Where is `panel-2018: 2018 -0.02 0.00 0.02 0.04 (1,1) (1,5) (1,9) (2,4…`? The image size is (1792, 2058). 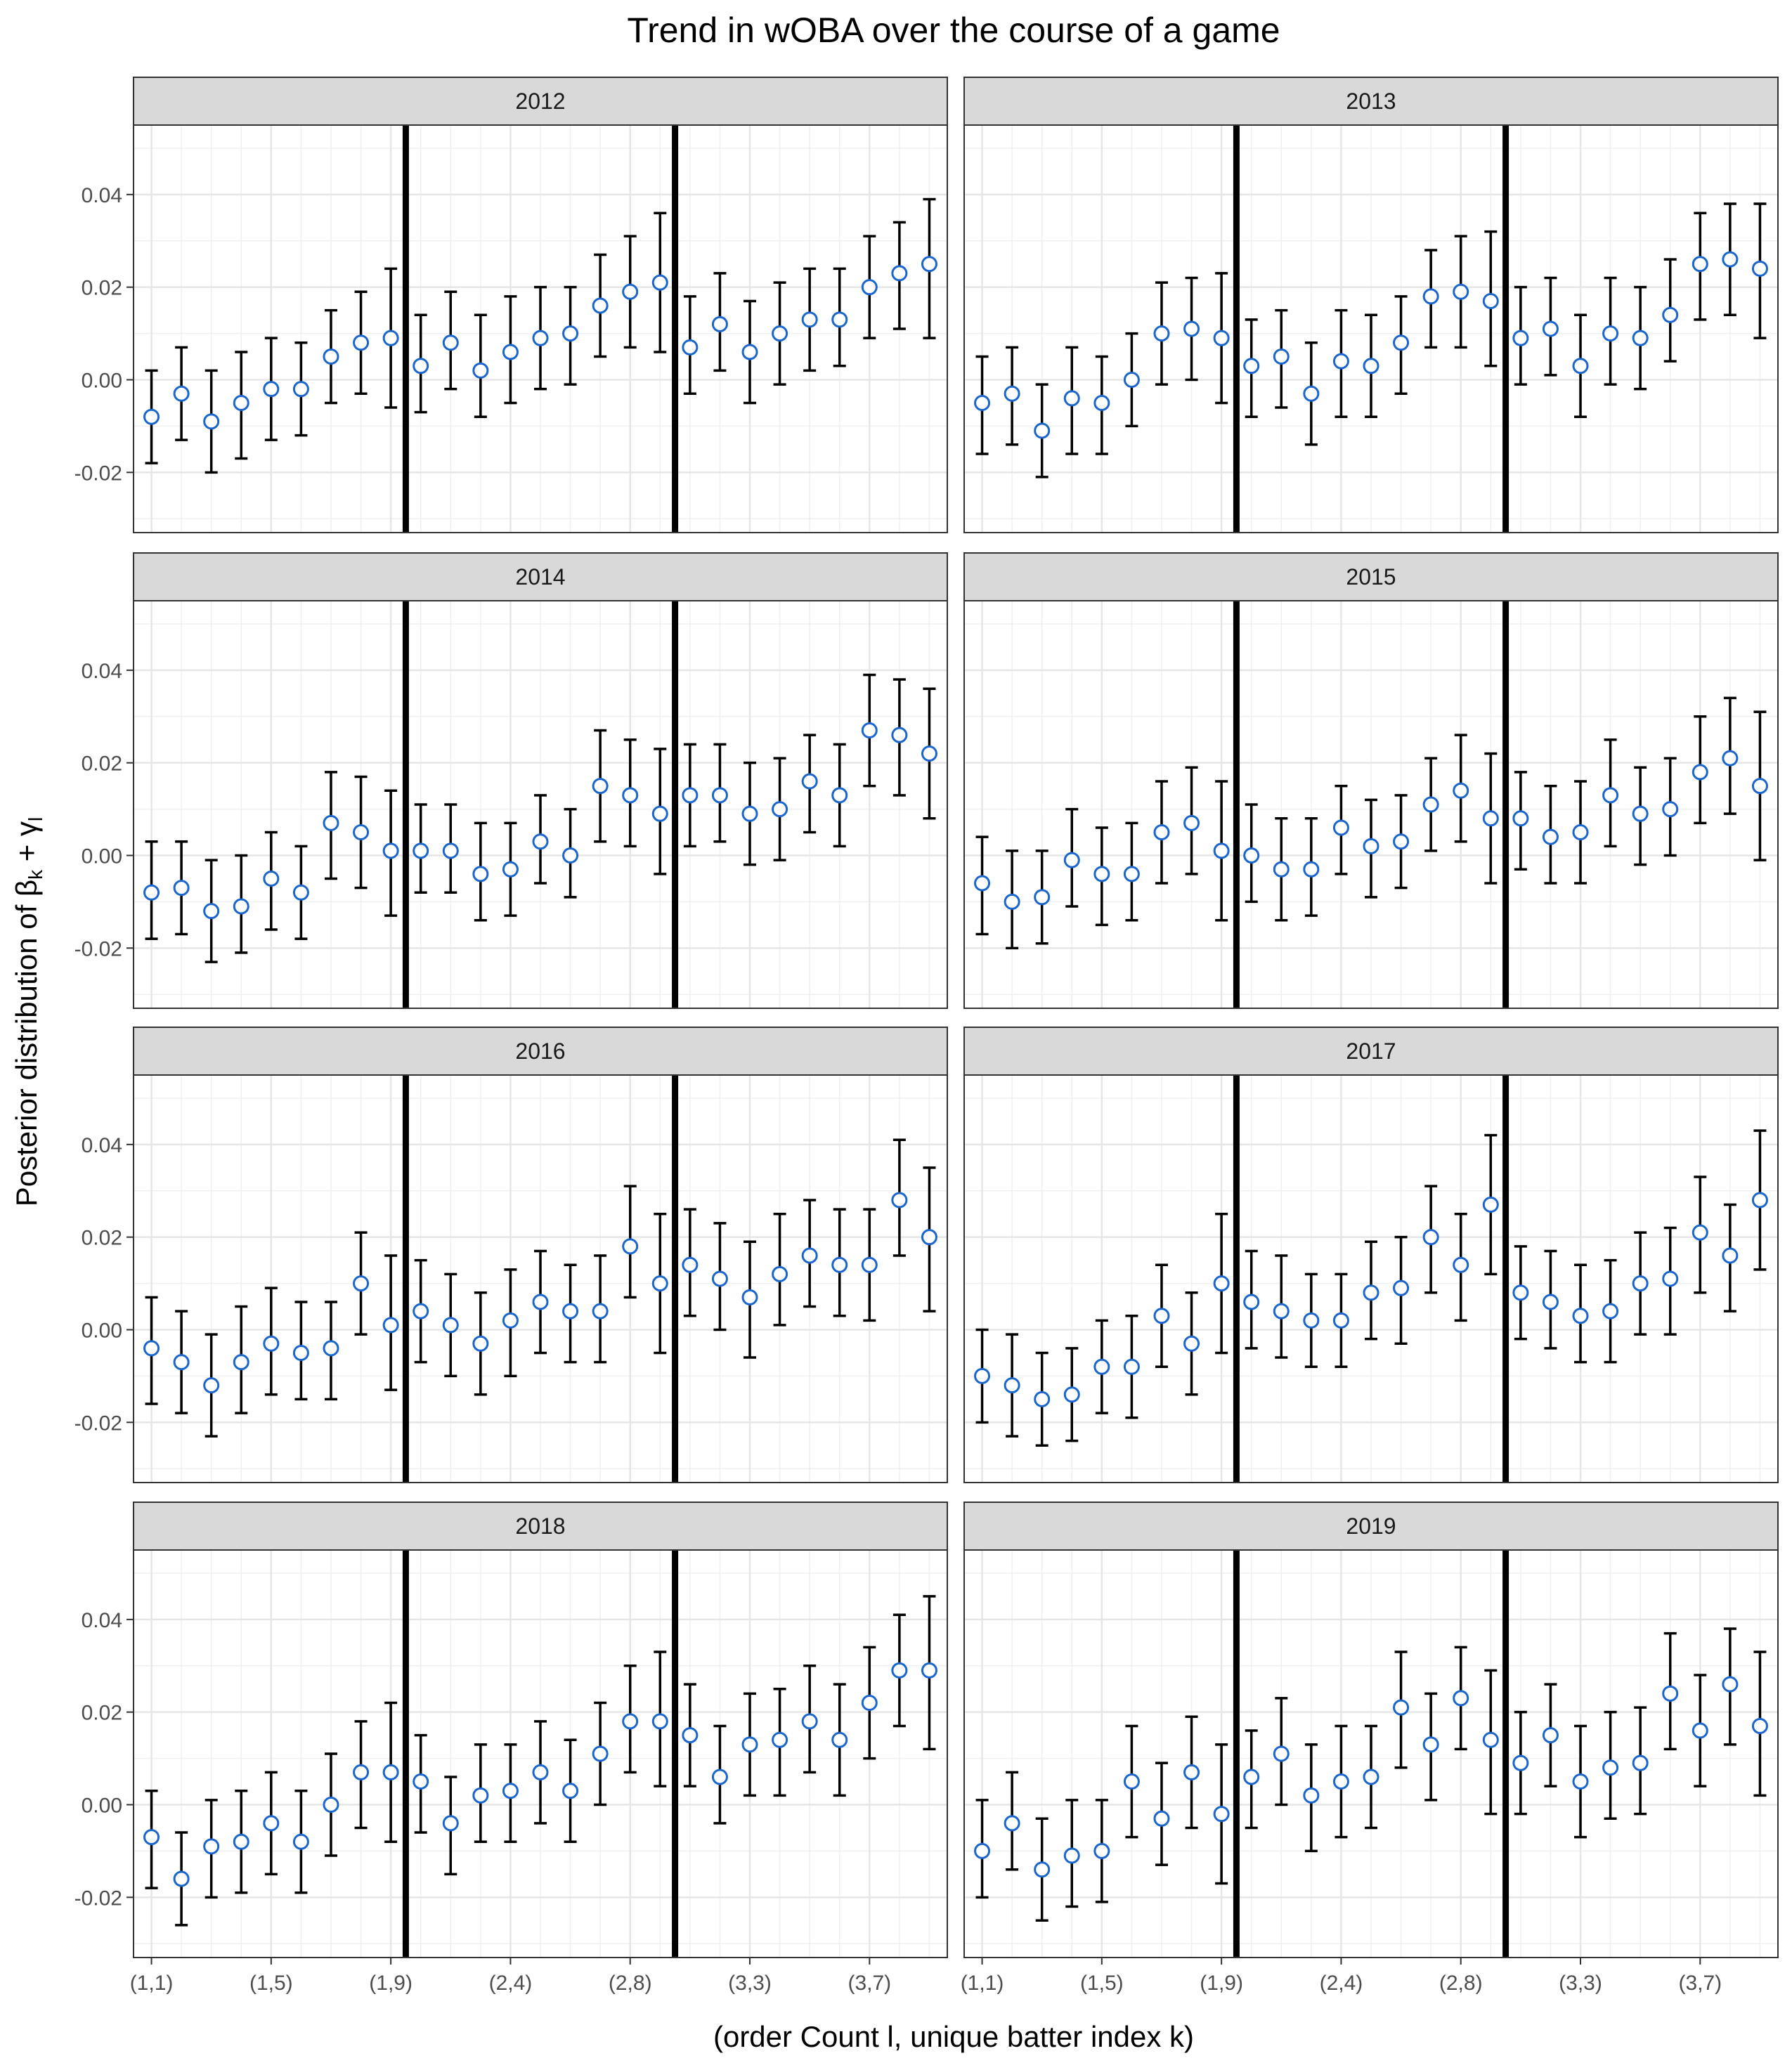
panel-2018: 2018 -0.02 0.00 0.02 0.04 (1,1) (1,5) (1,9) (2,4… is located at coordinates (511, 1749).